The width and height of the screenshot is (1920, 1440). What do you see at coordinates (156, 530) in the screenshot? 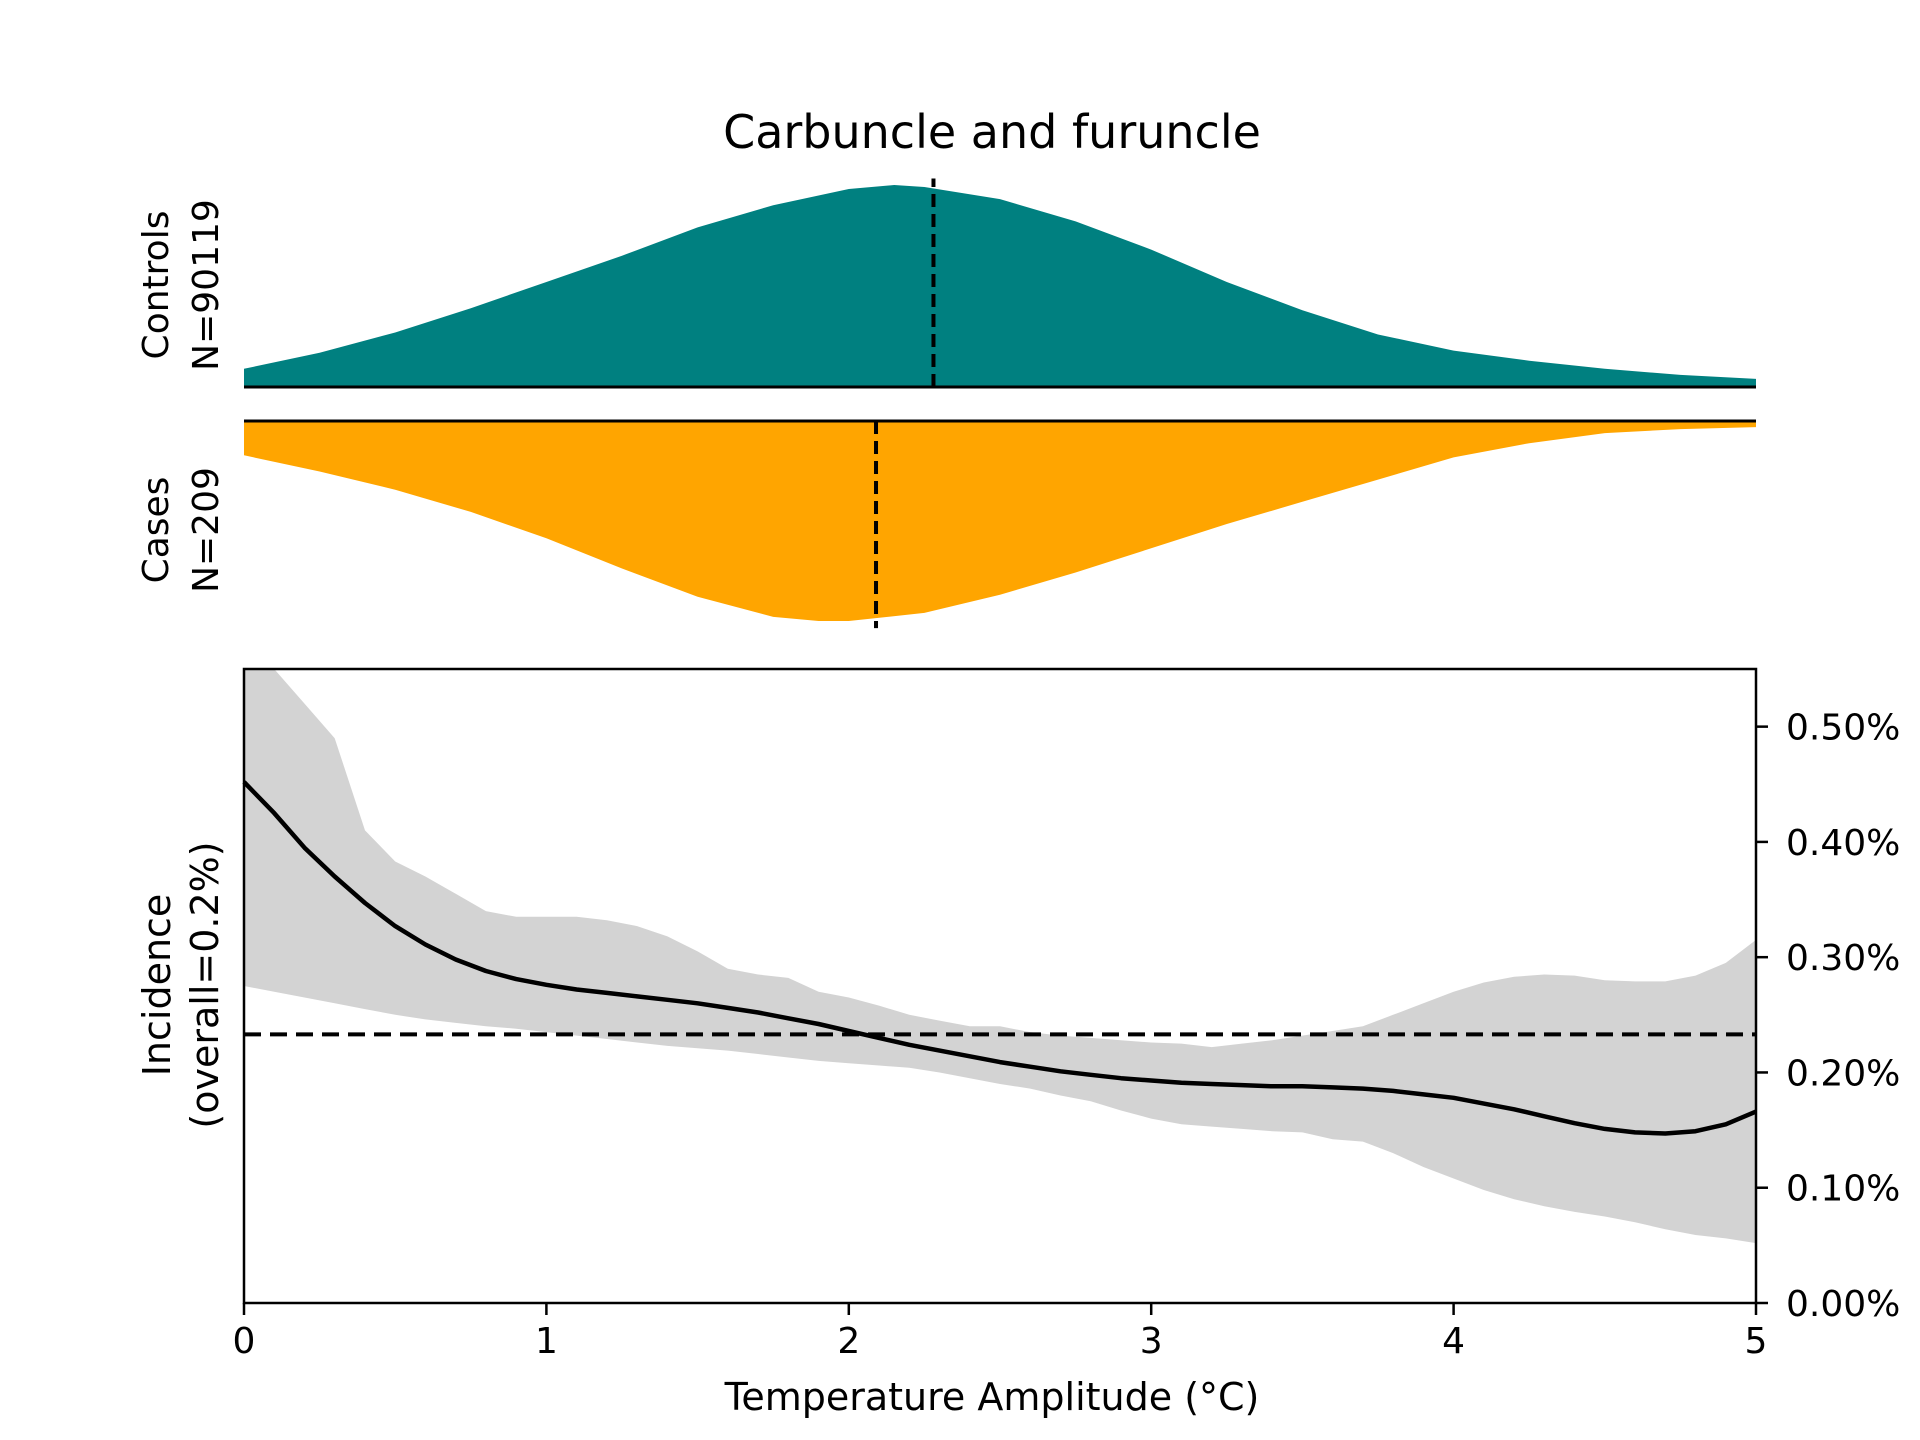
I see `cases-label: Cases` at bounding box center [156, 530].